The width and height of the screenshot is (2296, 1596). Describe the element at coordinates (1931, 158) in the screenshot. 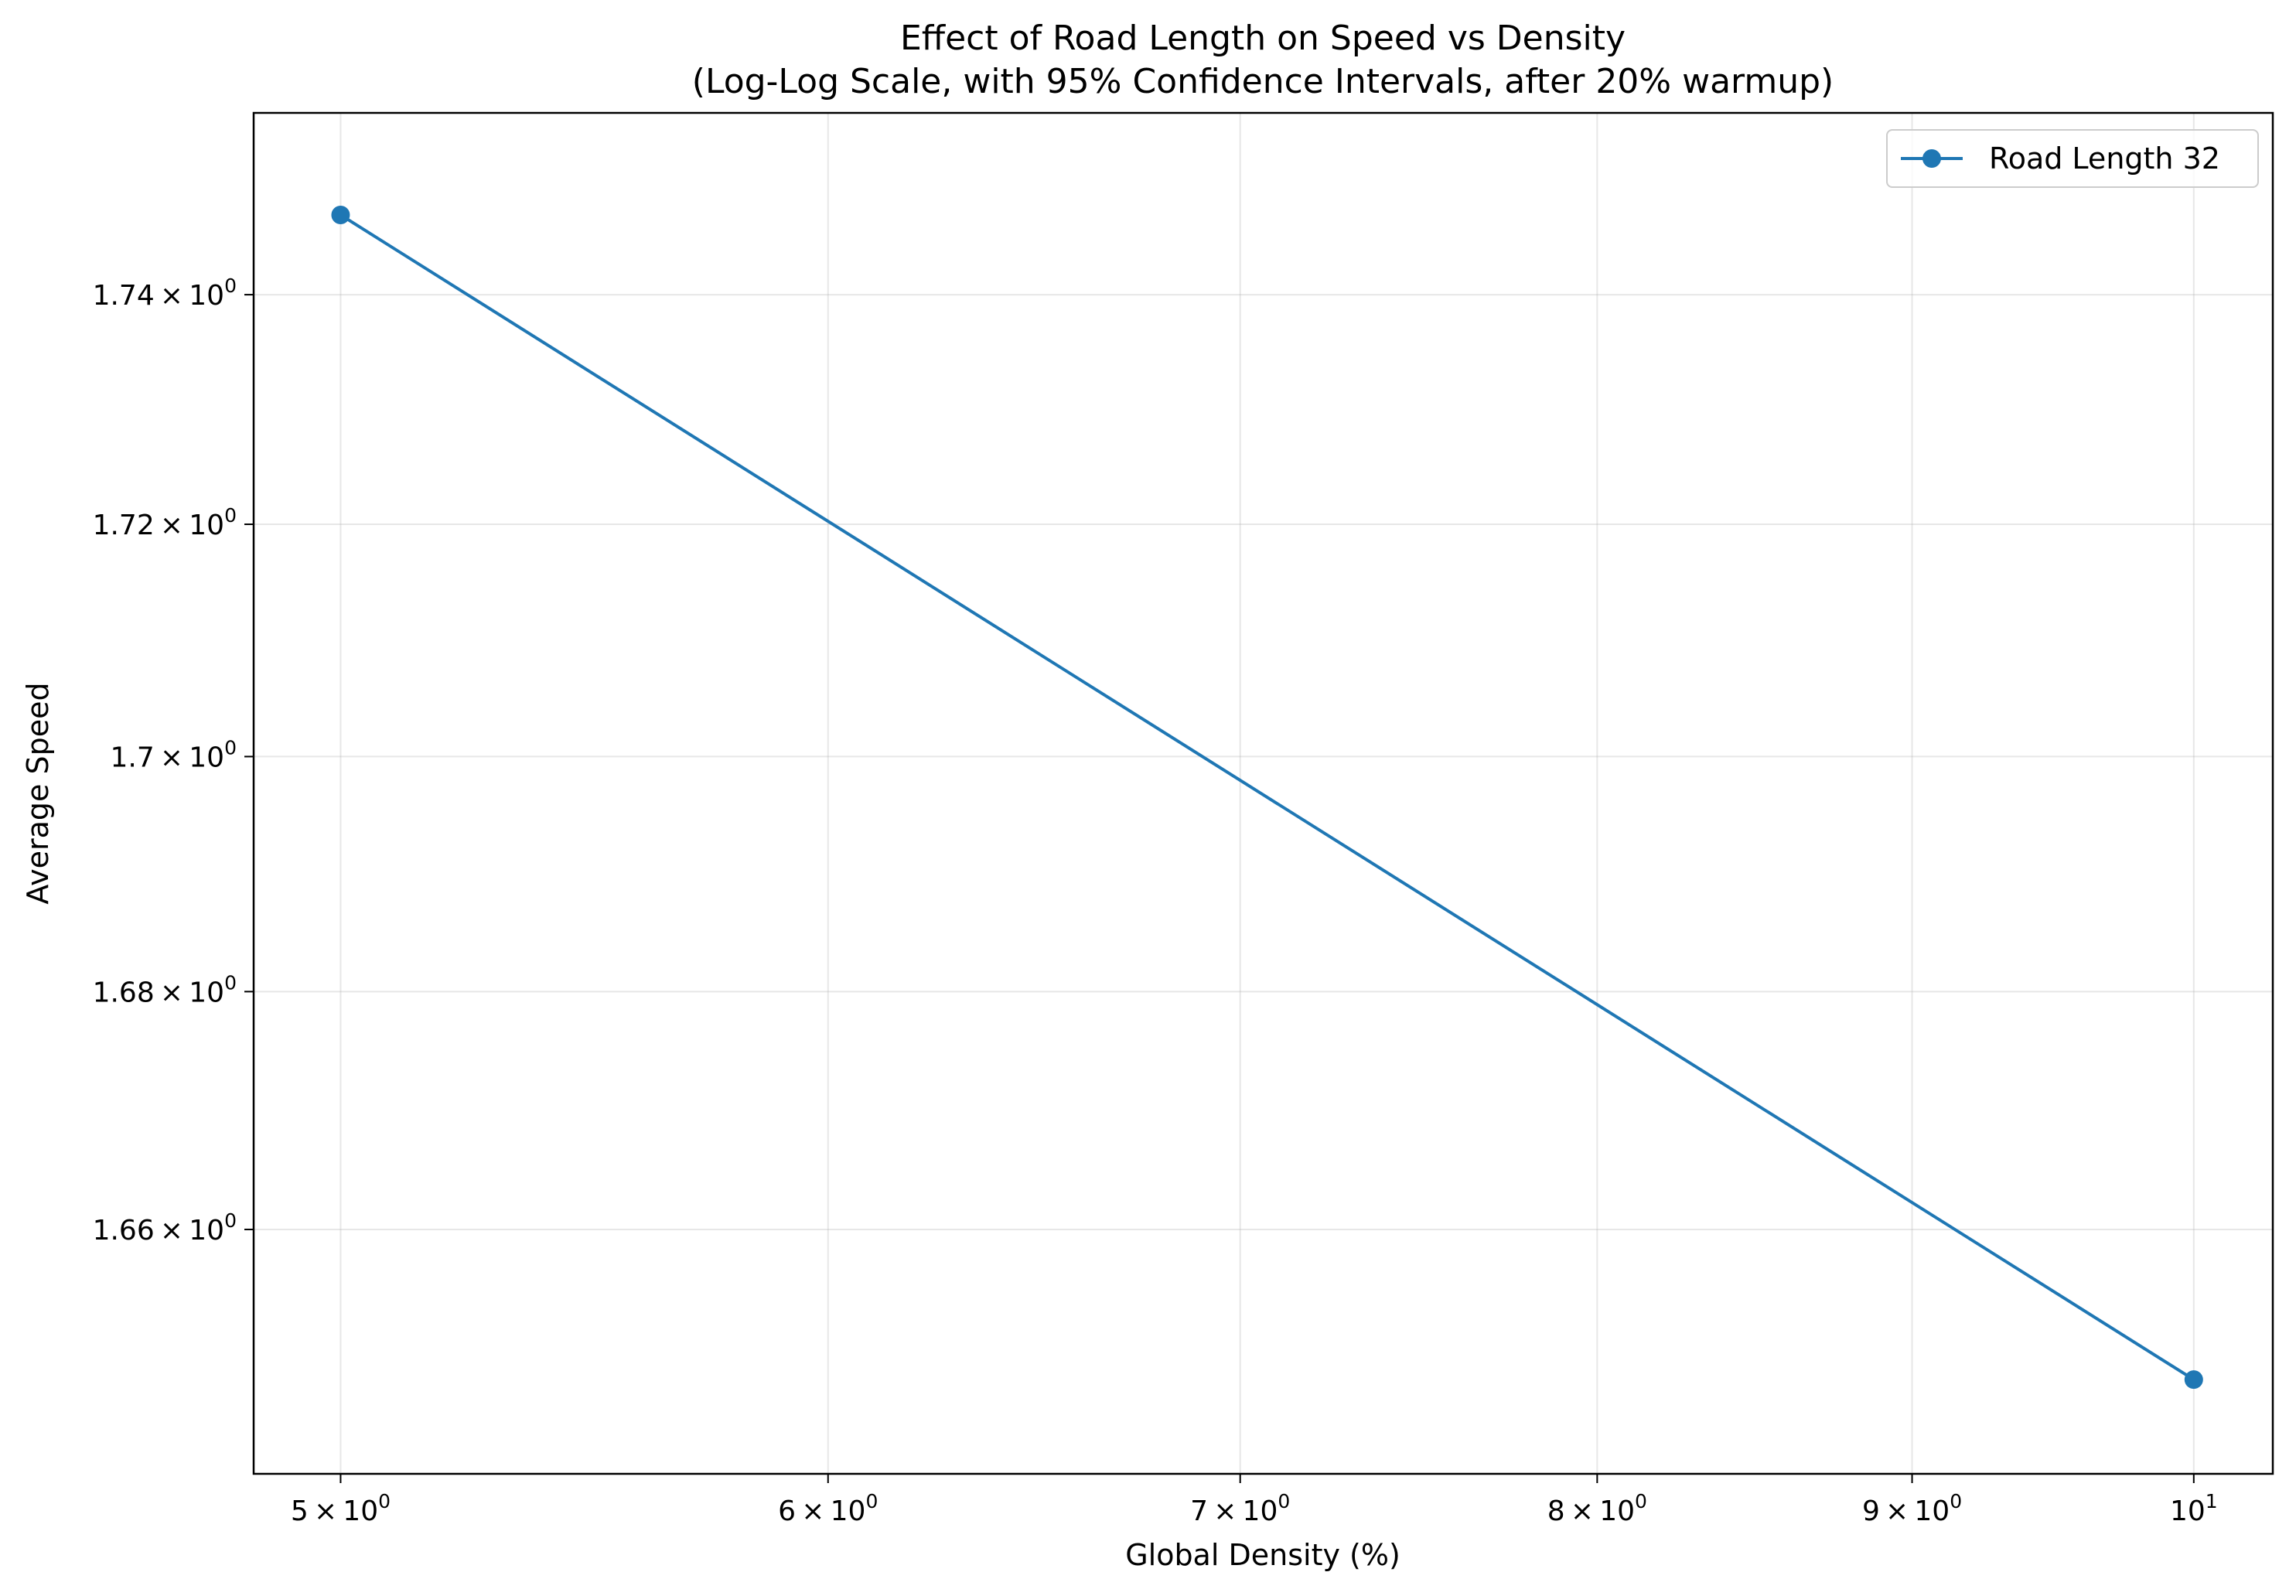

I see `legend-marker` at that location.